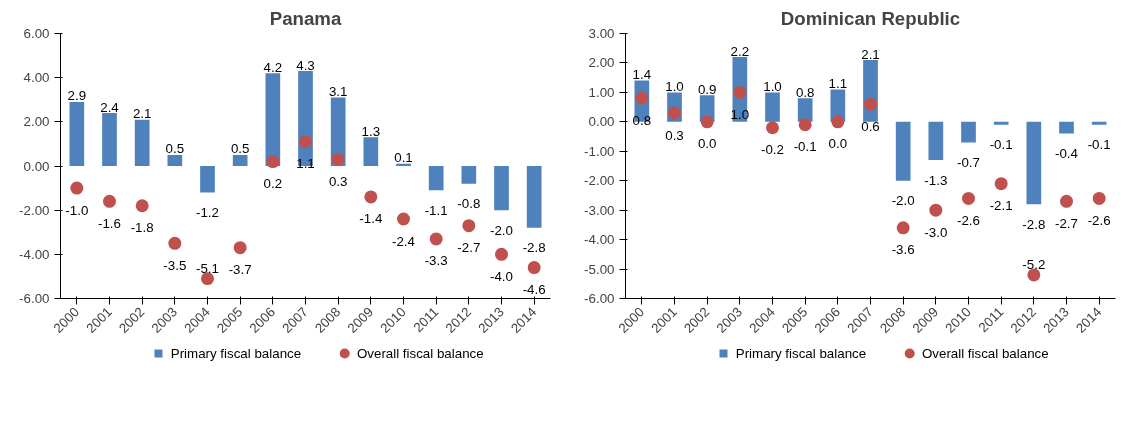  I want to click on data-label: -2.4, so click(404, 241).